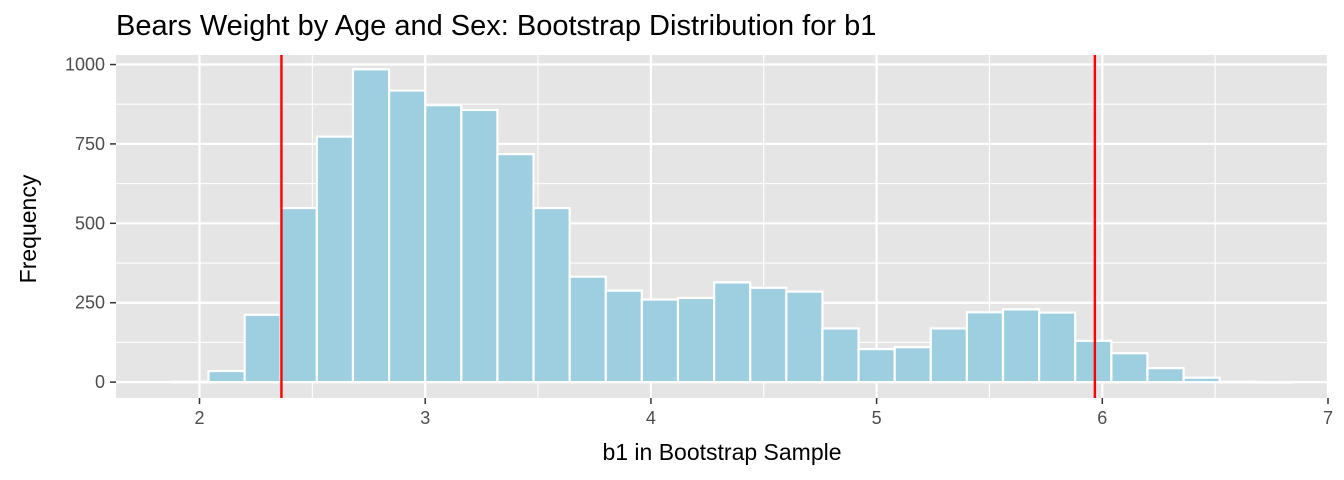 The height and width of the screenshot is (480, 1344). What do you see at coordinates (1102, 418) in the screenshot?
I see `x-tick-label: 6` at bounding box center [1102, 418].